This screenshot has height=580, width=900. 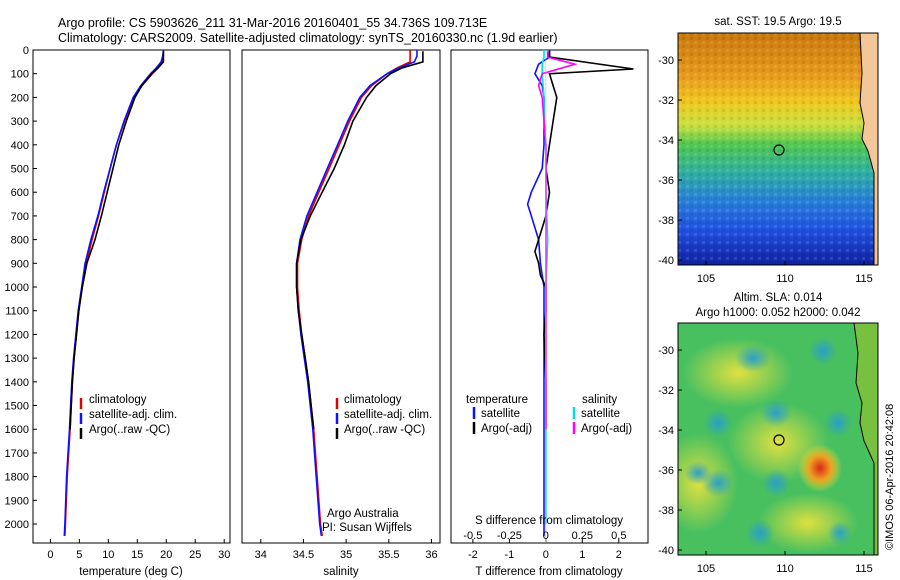 What do you see at coordinates (777, 22) in the screenshot?
I see `sst-map-title: sat. SST: 19.5 Argo: 19.5` at bounding box center [777, 22].